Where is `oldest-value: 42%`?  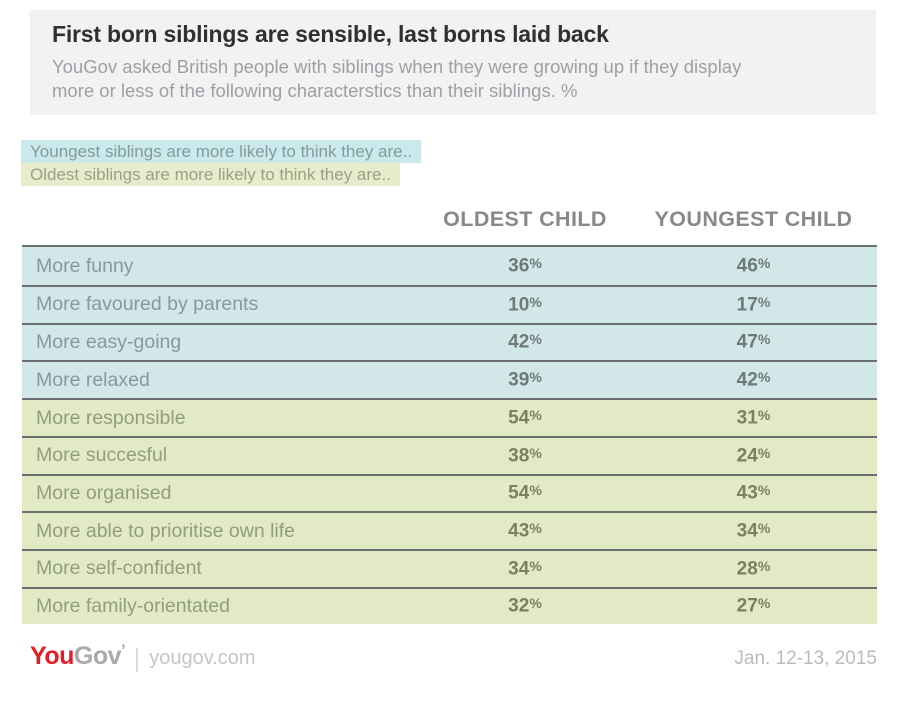 oldest-value: 42% is located at coordinates (525, 342).